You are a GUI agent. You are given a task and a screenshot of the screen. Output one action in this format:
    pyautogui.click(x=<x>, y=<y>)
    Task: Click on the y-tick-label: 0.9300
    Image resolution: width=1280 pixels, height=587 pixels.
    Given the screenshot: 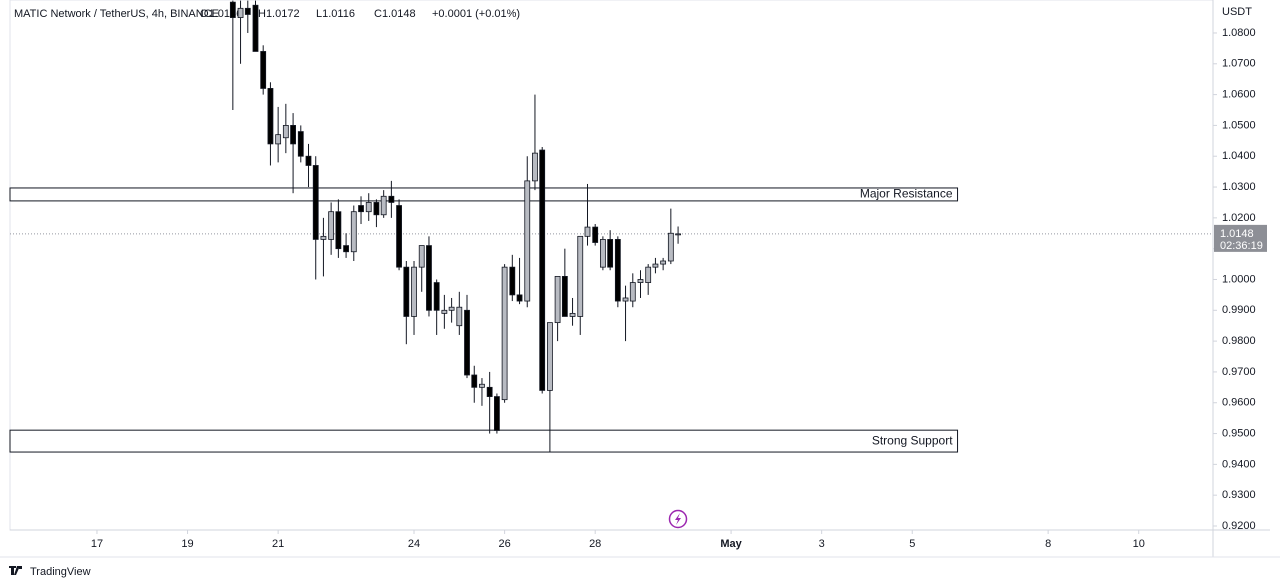 What is the action you would take?
    pyautogui.click(x=1239, y=495)
    